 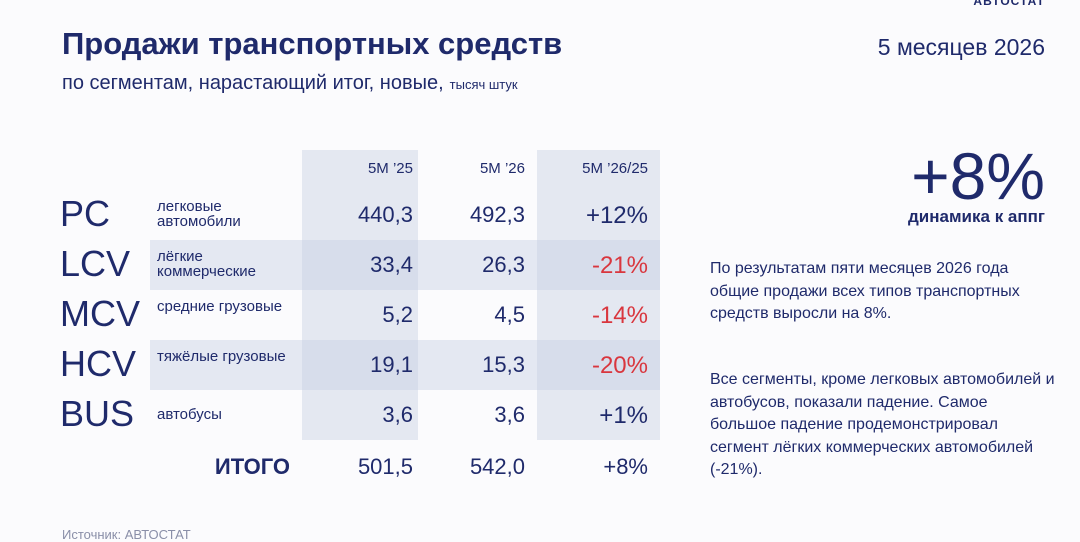 What do you see at coordinates (976, 216) in the screenshot?
I see `highlight-label: динамика к аппг` at bounding box center [976, 216].